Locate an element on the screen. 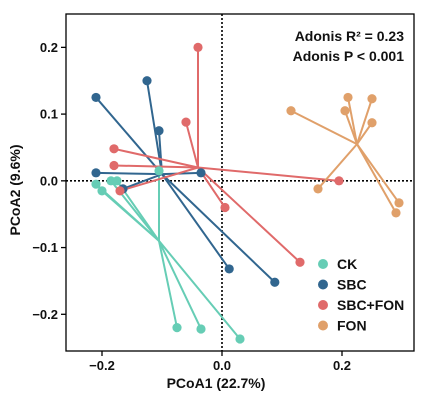 The width and height of the screenshot is (436, 401). y-tick-label: 0.1 is located at coordinates (49, 114).